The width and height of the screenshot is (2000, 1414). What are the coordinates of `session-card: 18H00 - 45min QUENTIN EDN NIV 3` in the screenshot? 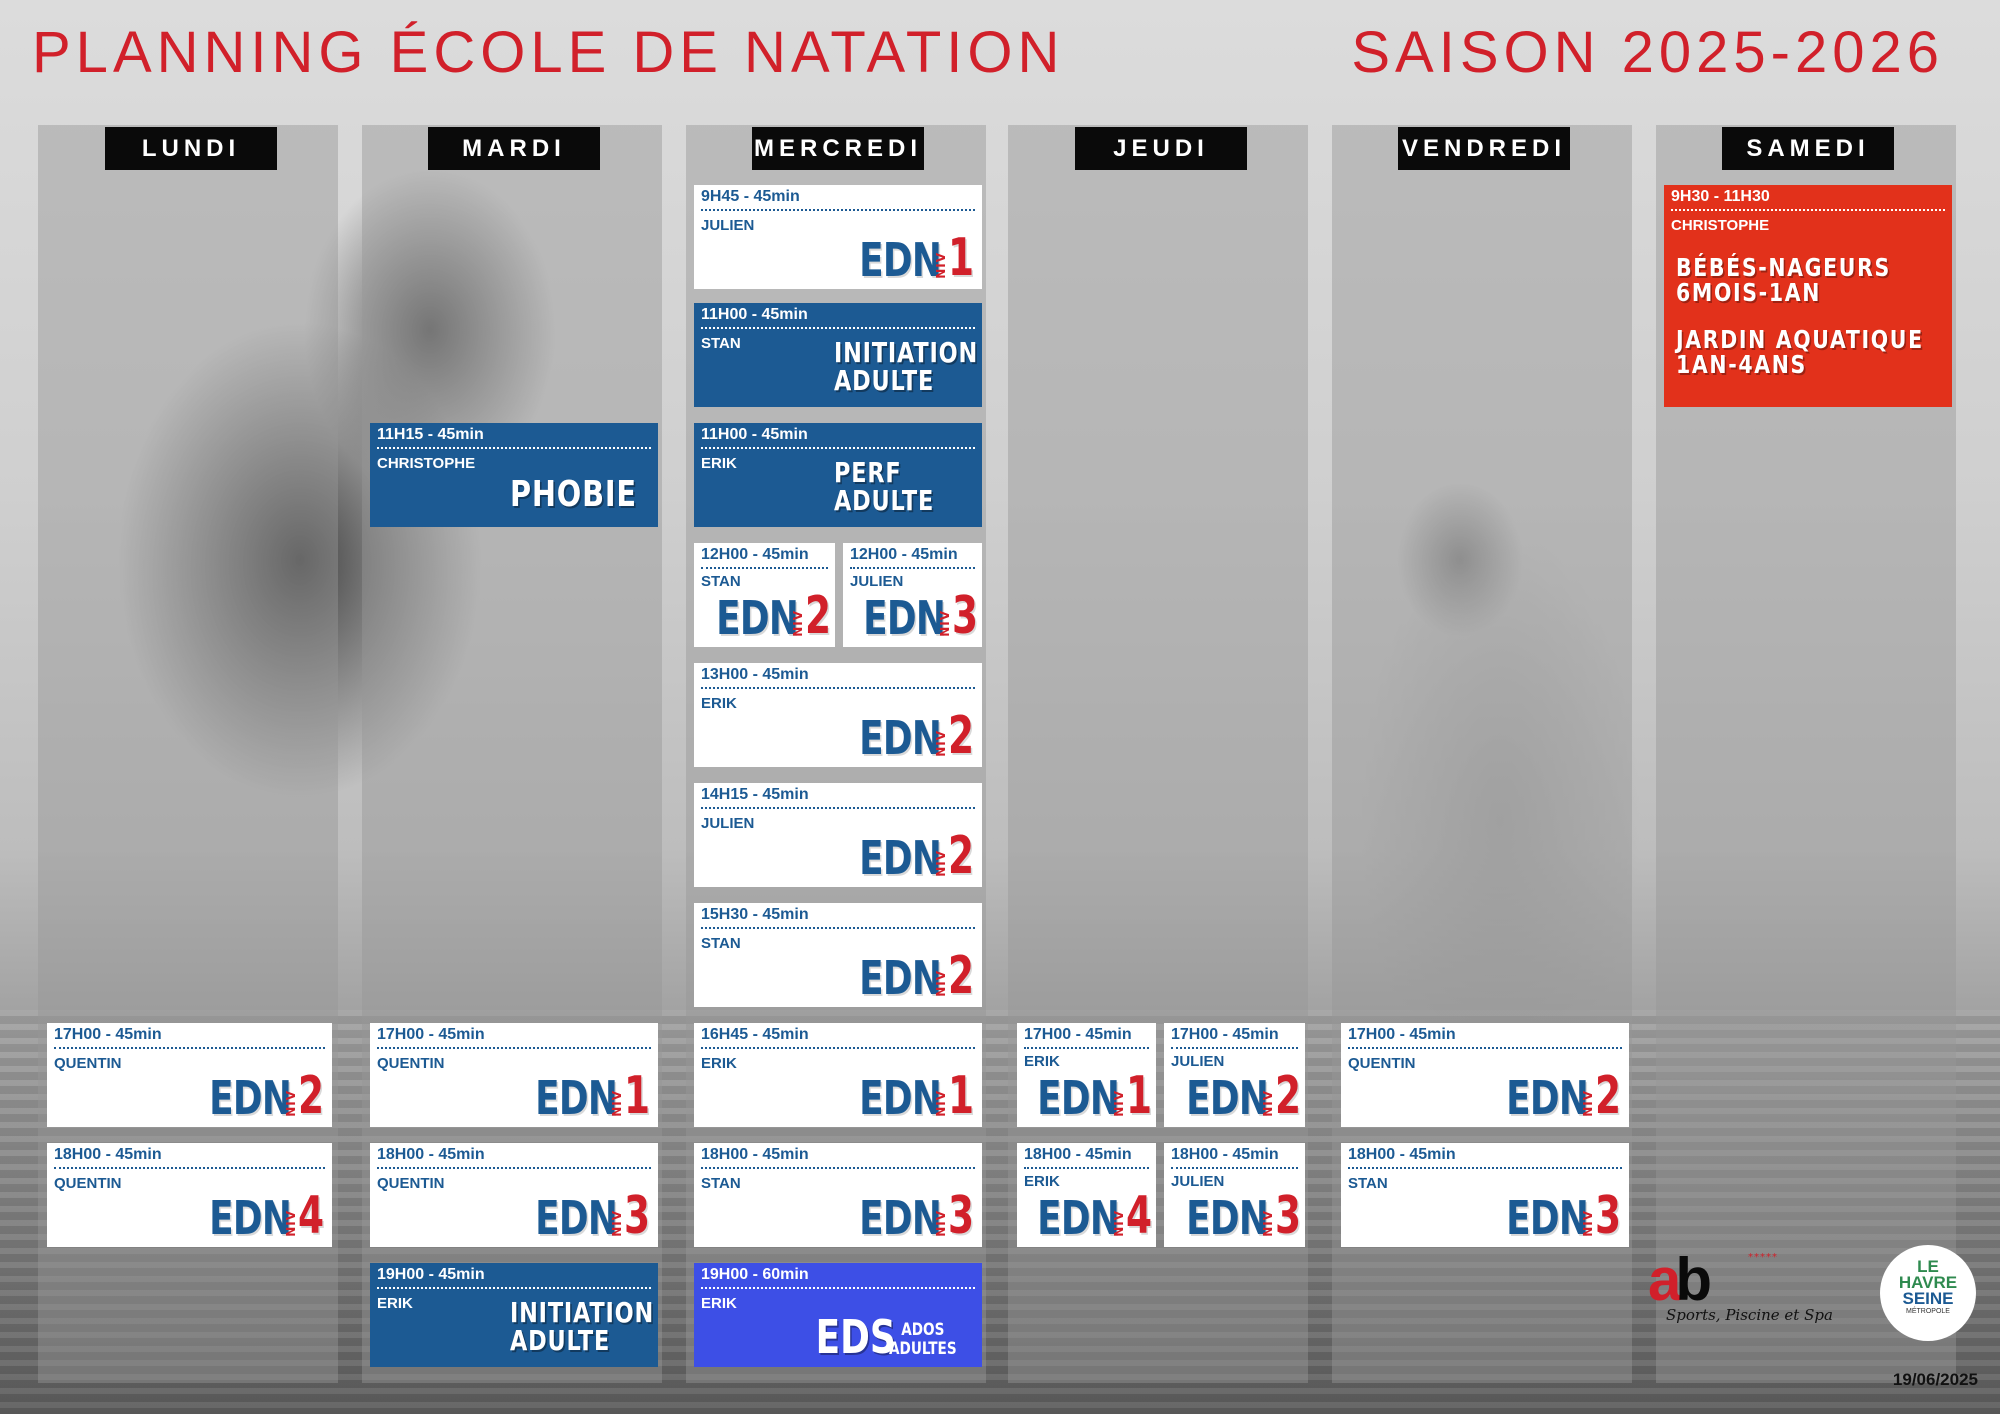 It's located at (514, 1195).